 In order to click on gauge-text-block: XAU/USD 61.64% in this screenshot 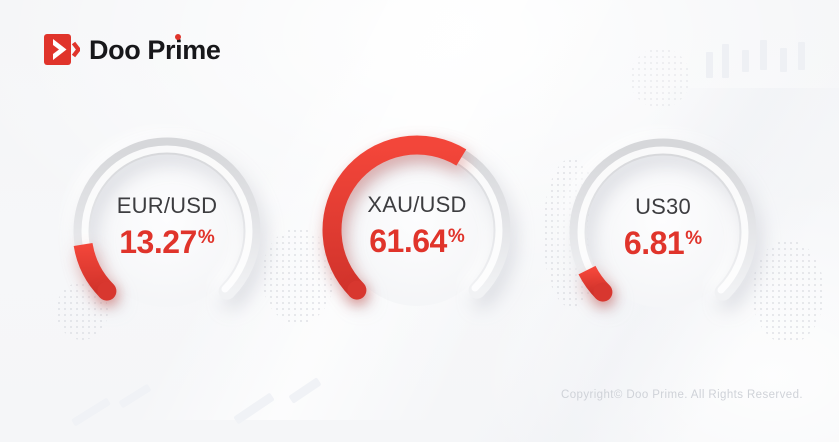, I will do `click(417, 225)`.